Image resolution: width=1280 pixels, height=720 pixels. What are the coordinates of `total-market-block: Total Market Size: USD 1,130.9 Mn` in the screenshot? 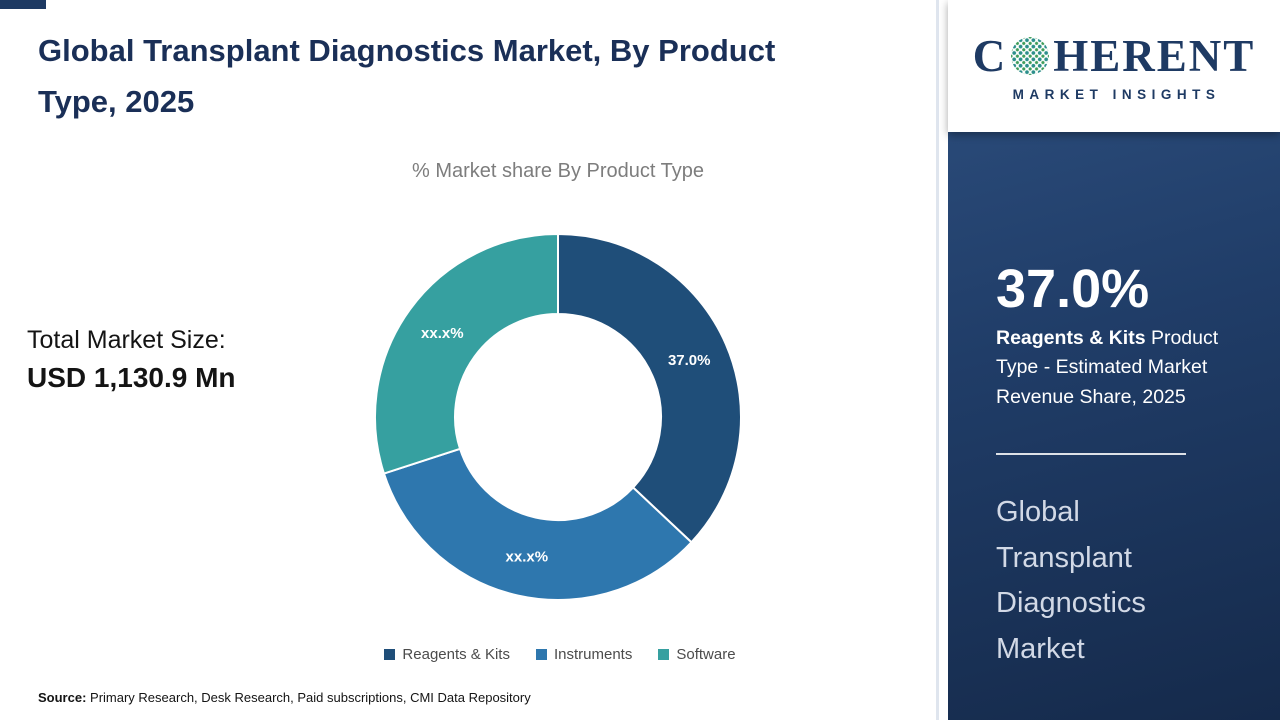 It's located at (131, 360).